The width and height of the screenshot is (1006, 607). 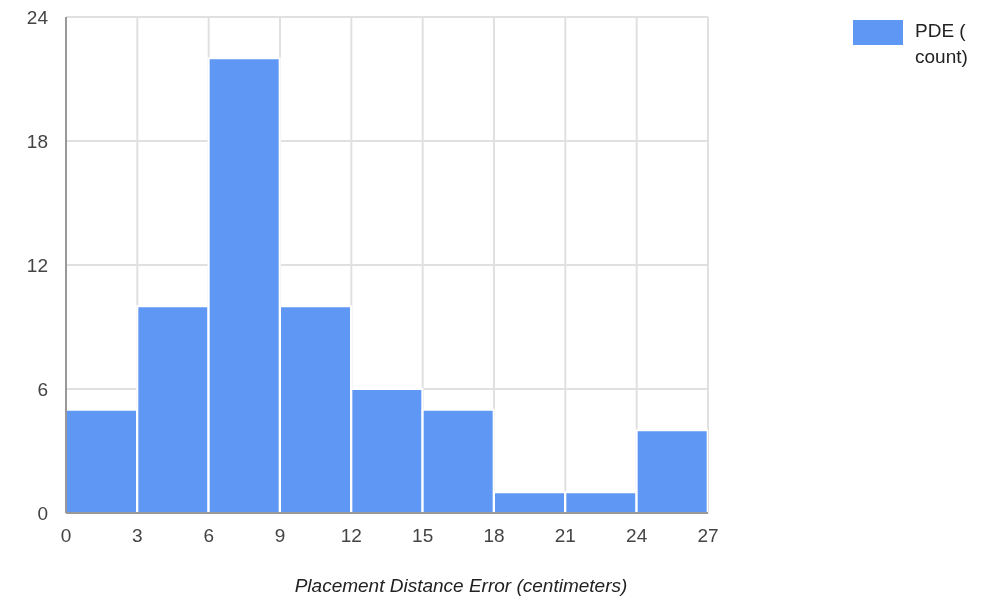 What do you see at coordinates (37, 265) in the screenshot?
I see `y-tick-label: 12` at bounding box center [37, 265].